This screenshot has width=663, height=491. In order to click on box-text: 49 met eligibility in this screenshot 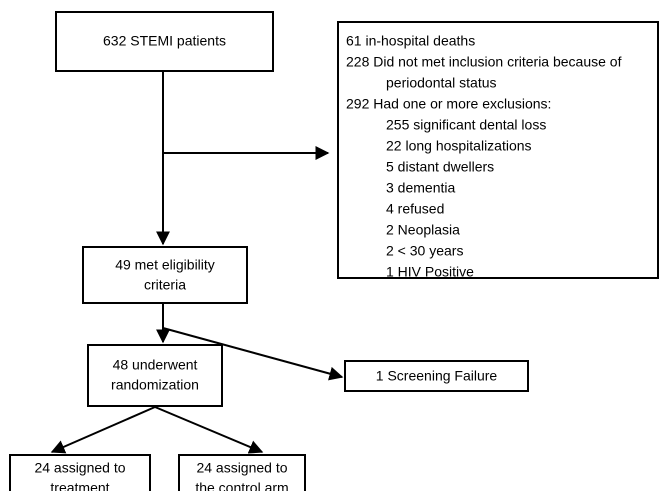, I will do `click(165, 265)`.